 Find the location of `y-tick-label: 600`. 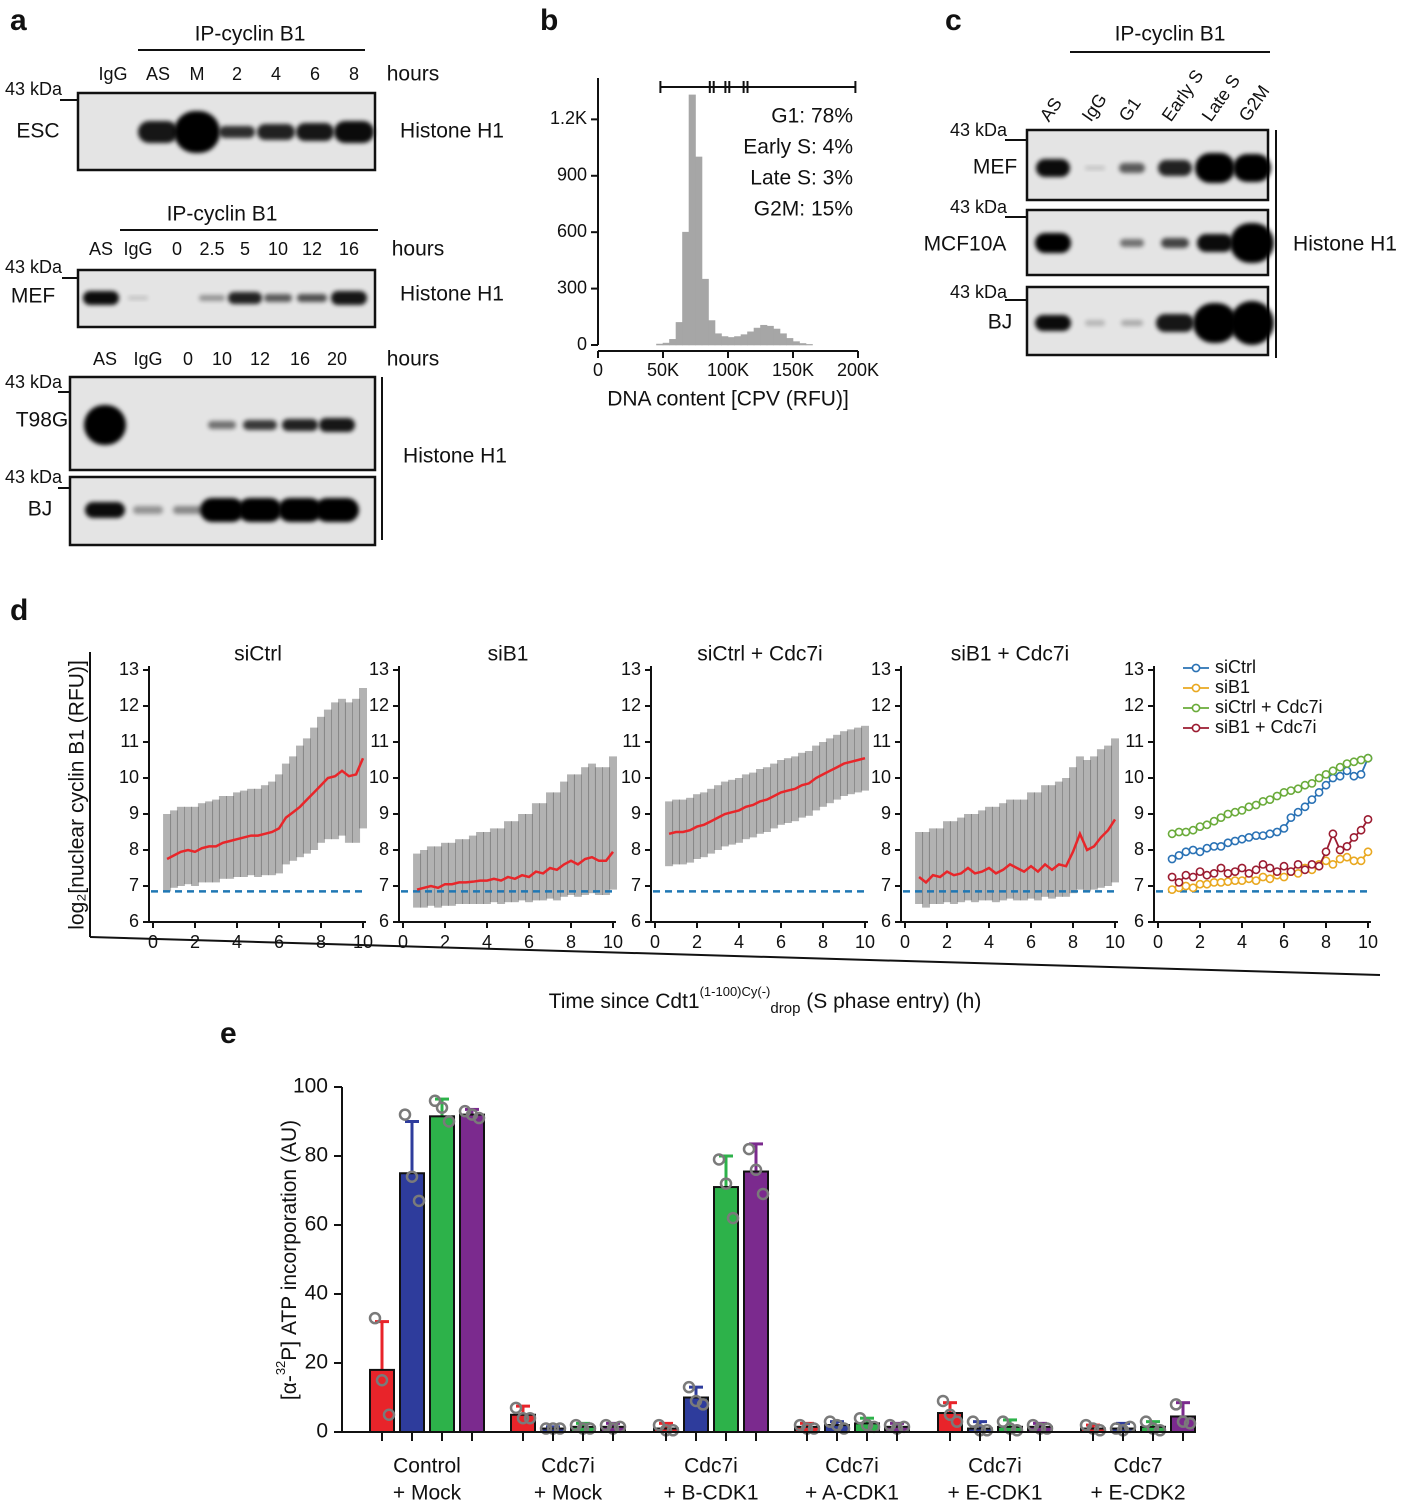

y-tick-label: 600 is located at coordinates (572, 231).